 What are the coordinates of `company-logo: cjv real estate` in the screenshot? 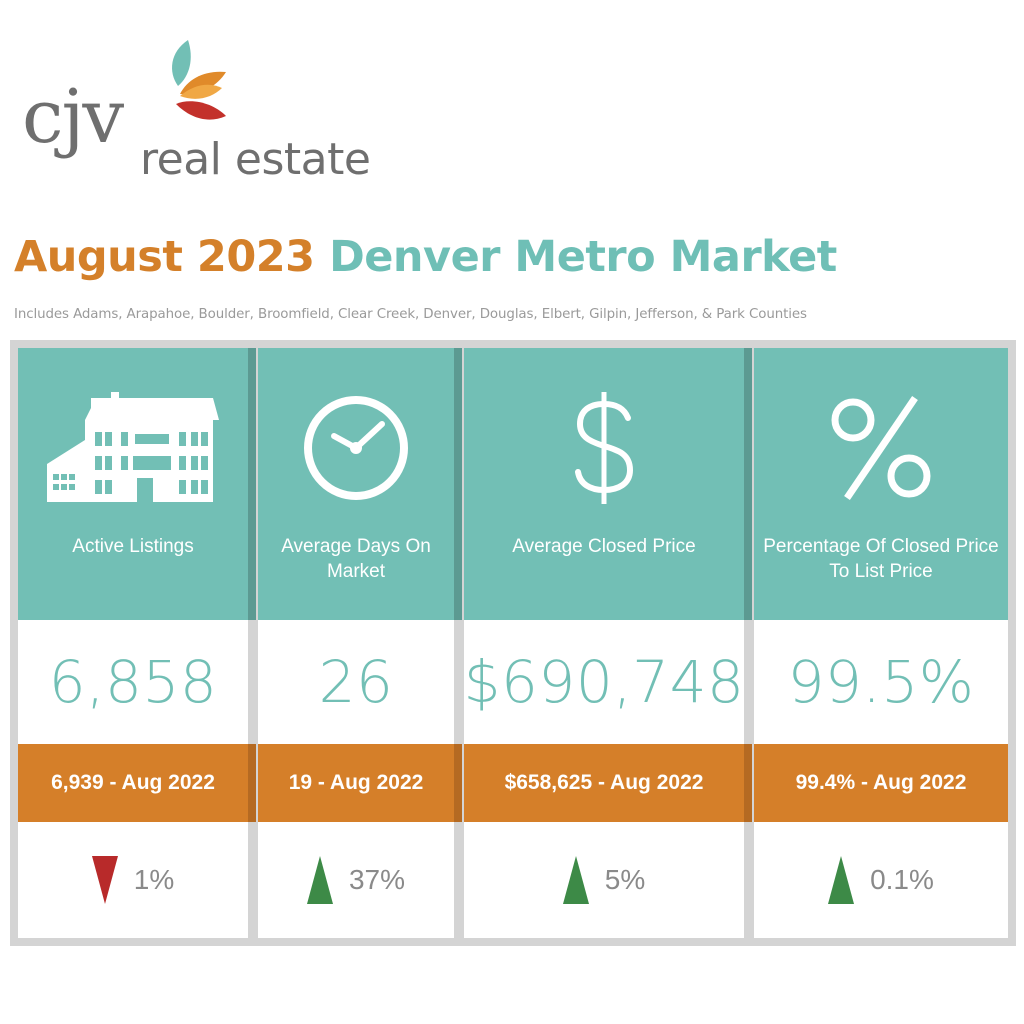 It's located at (207, 113).